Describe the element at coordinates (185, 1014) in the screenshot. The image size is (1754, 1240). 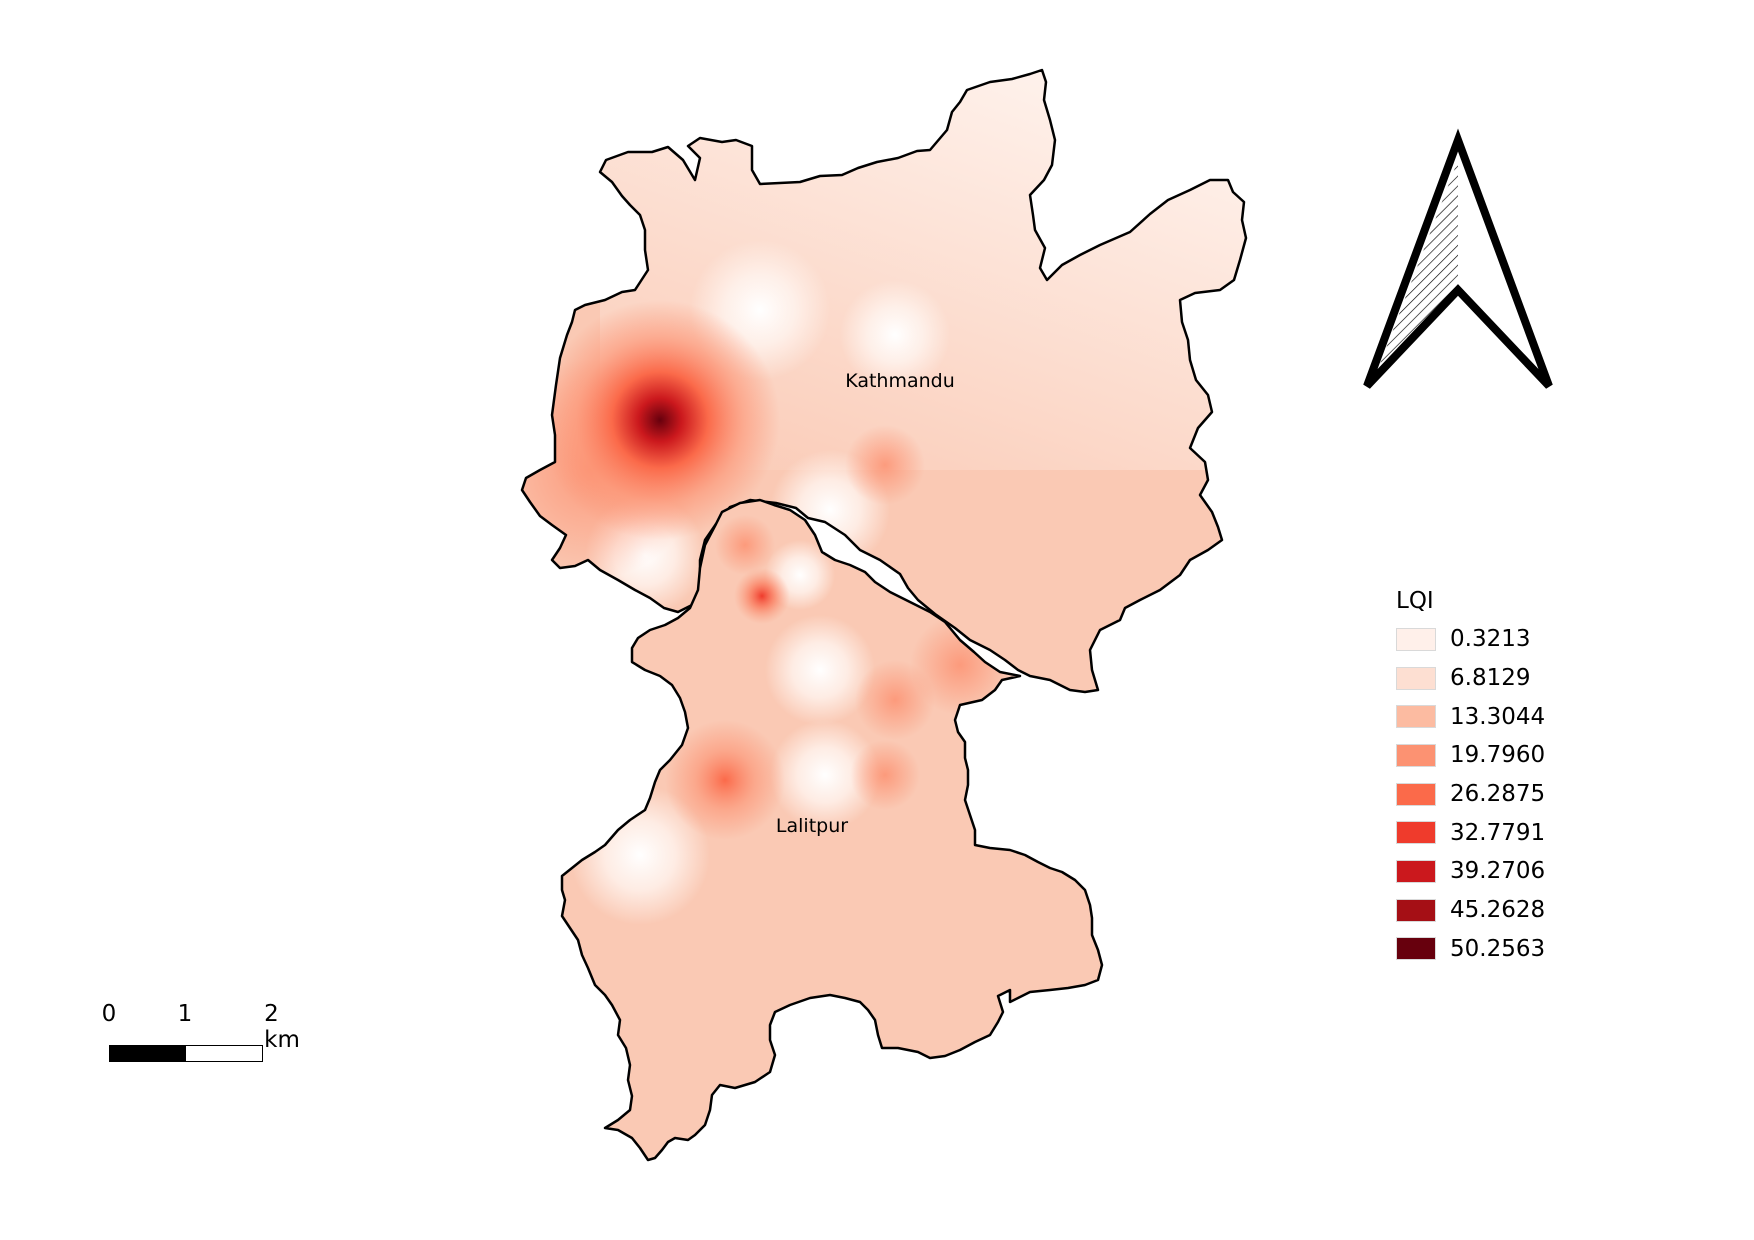
I see `scale-tick-1: 1` at that location.